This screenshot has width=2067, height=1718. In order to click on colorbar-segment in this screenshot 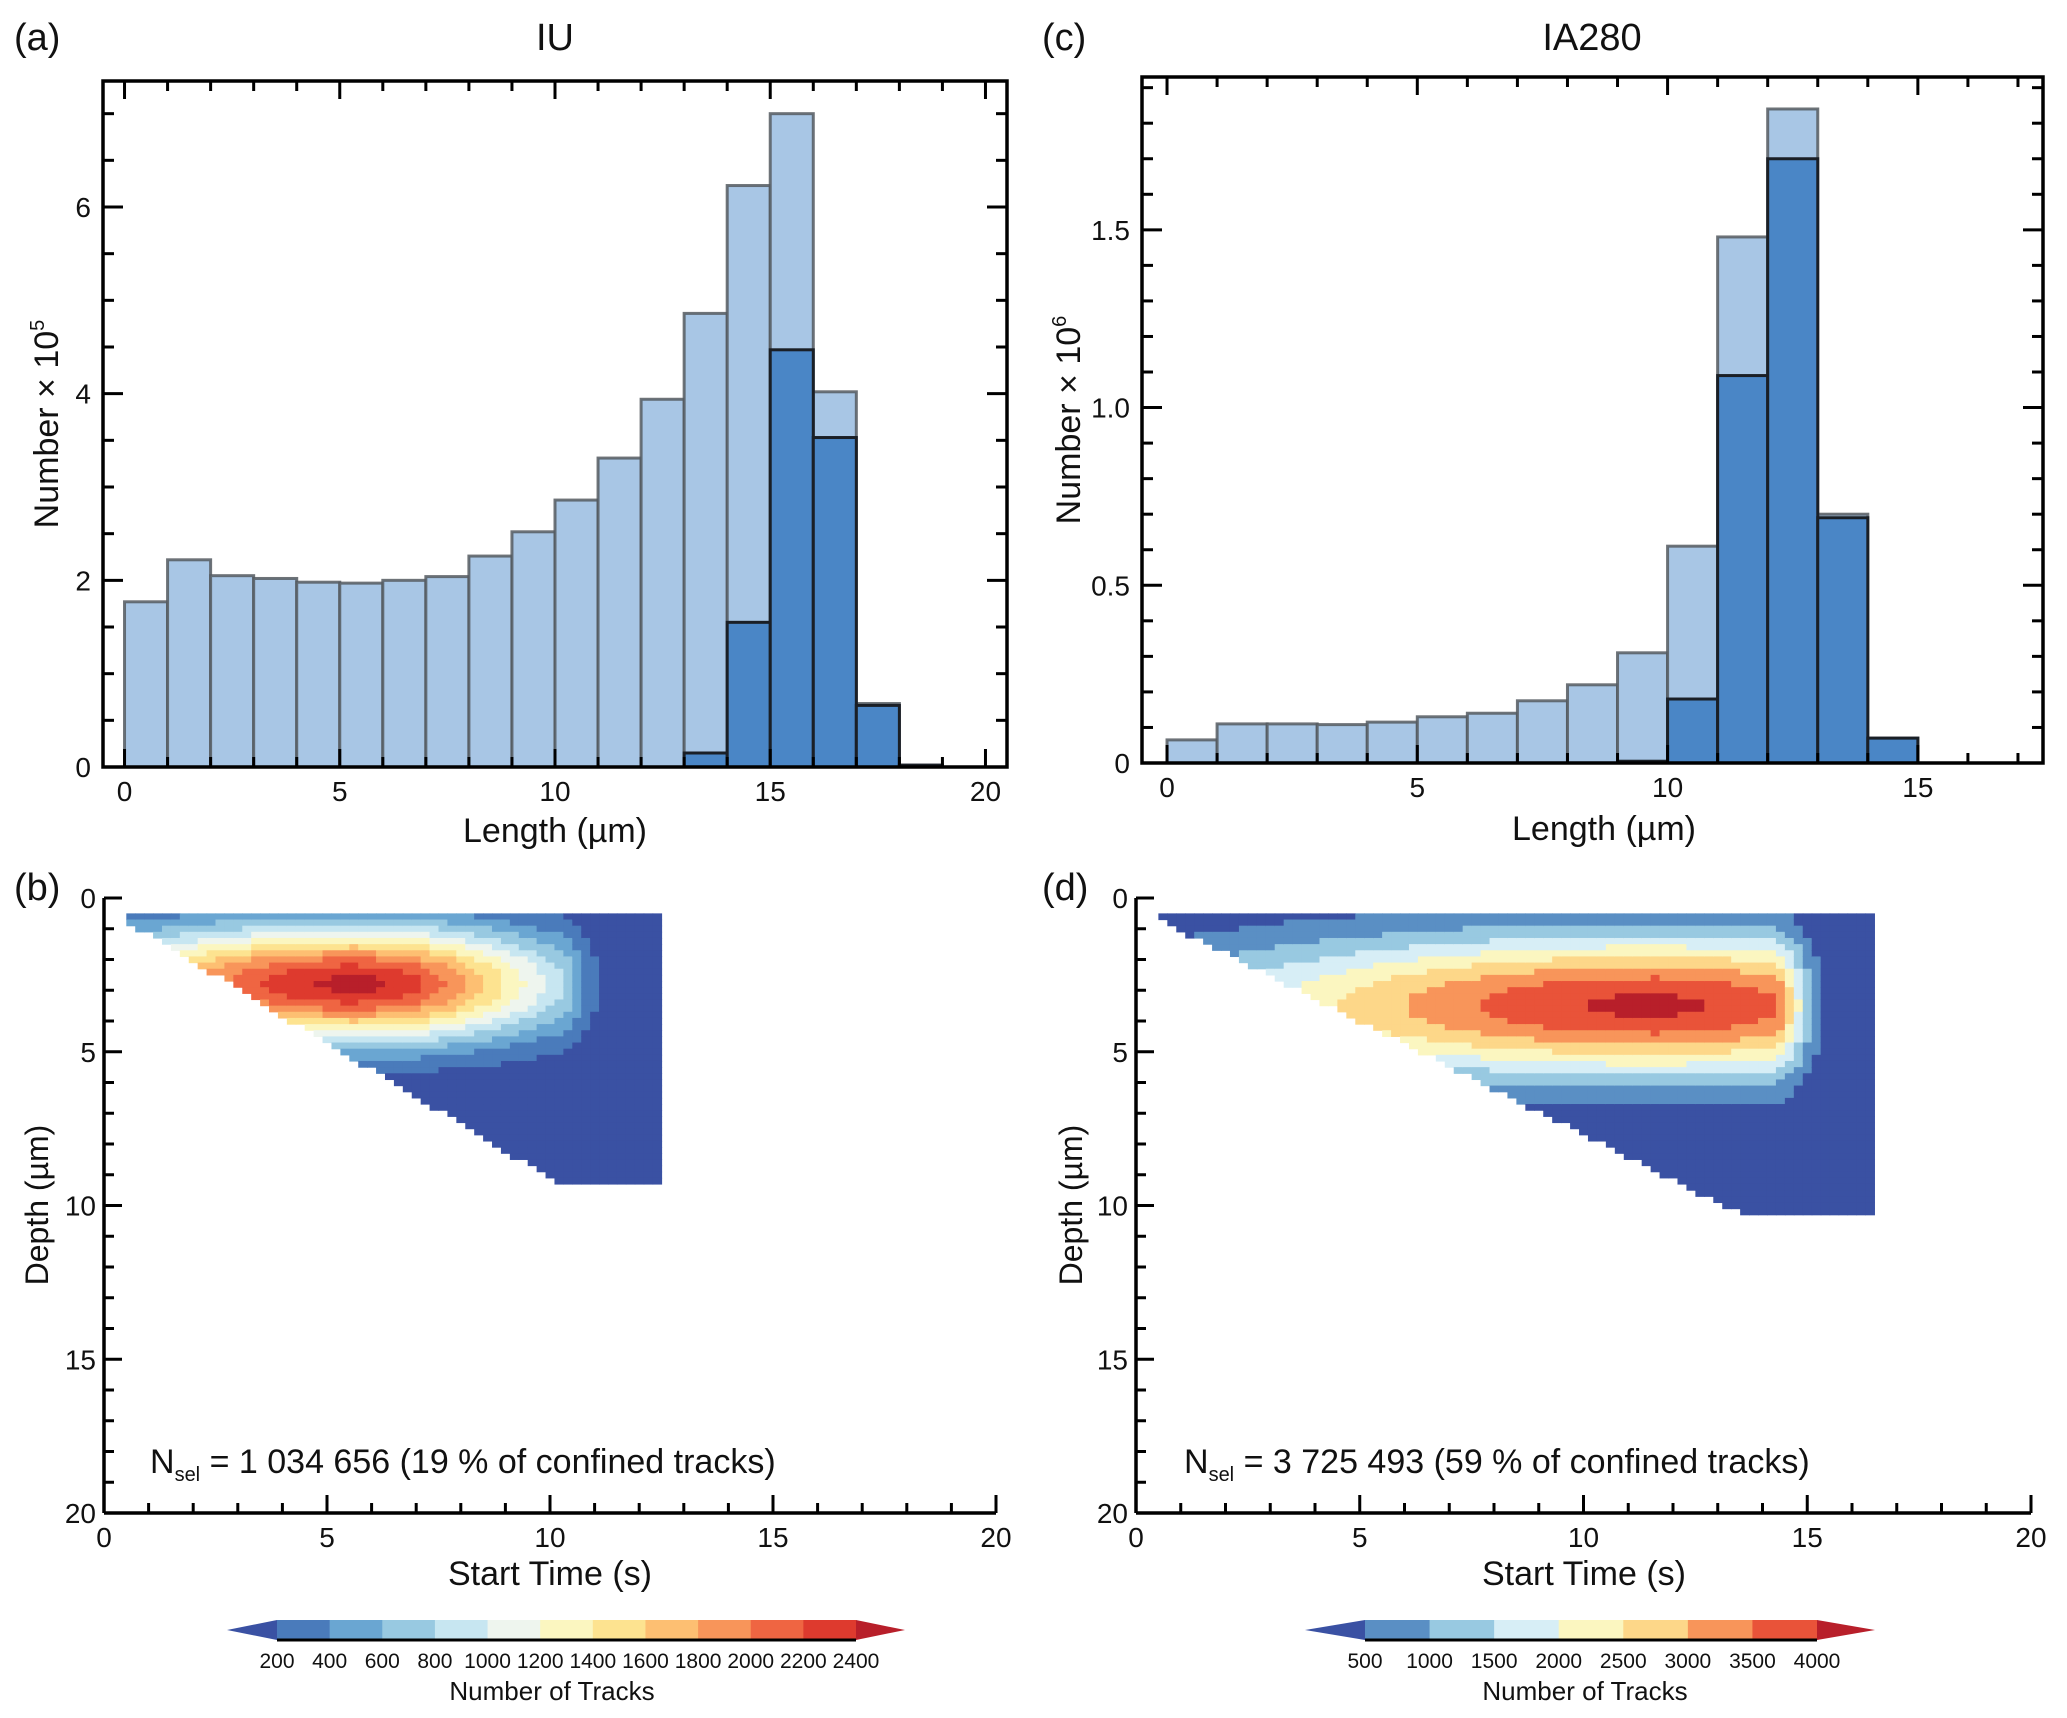, I will do `click(567, 1630)`.